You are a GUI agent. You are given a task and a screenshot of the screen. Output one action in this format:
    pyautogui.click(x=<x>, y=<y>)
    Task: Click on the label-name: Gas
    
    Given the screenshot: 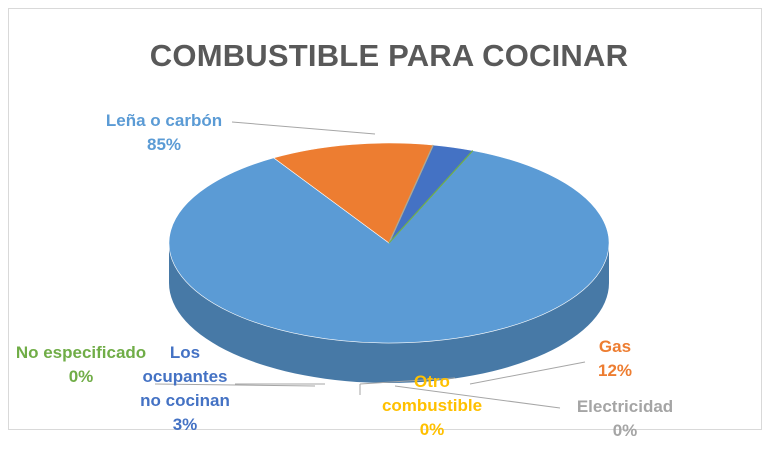 What is the action you would take?
    pyautogui.click(x=615, y=346)
    